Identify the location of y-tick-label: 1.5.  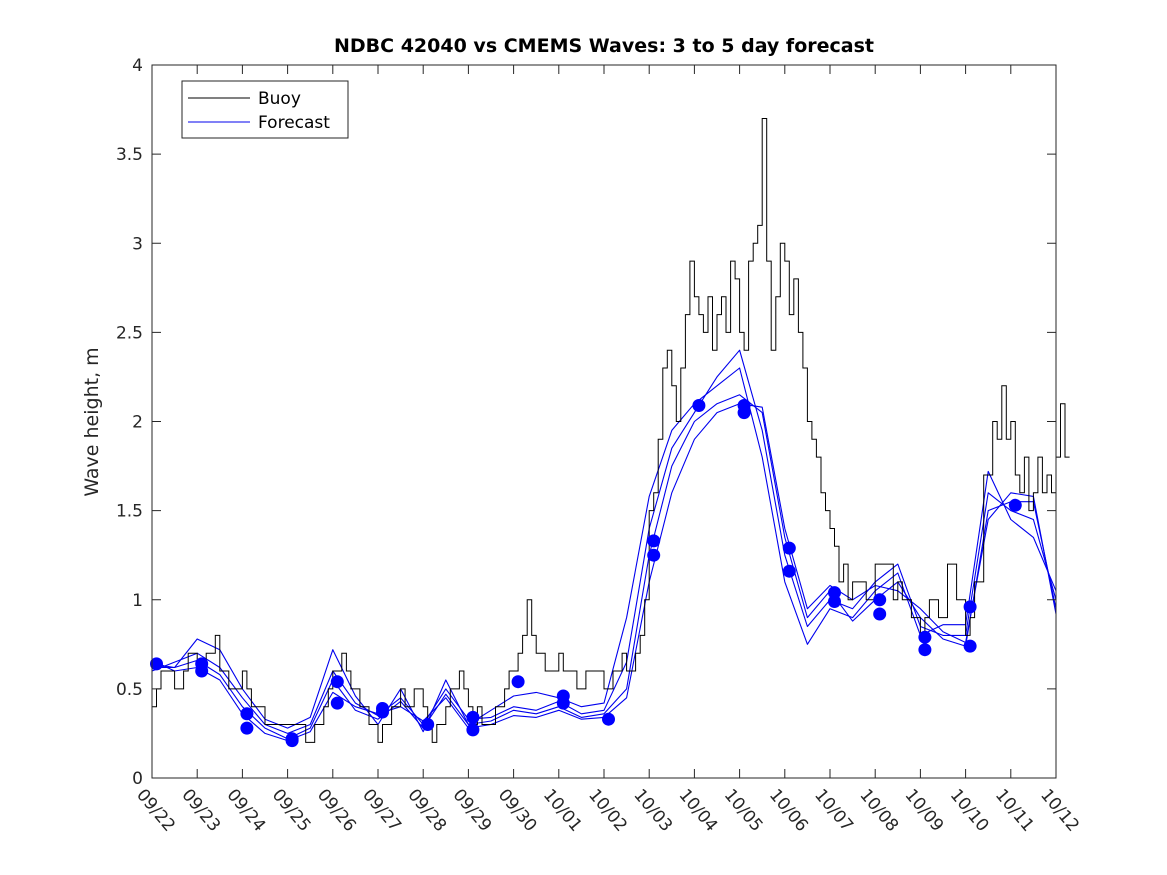
(129, 512).